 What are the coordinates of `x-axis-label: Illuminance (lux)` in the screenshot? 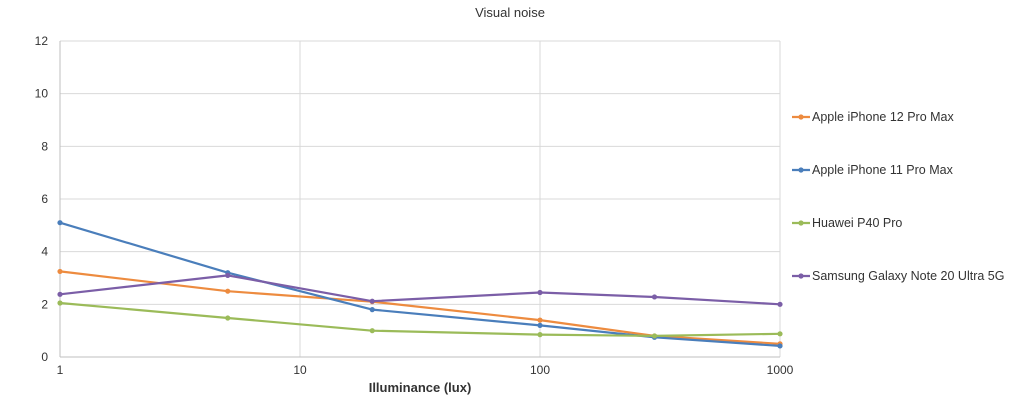 It's located at (420, 387).